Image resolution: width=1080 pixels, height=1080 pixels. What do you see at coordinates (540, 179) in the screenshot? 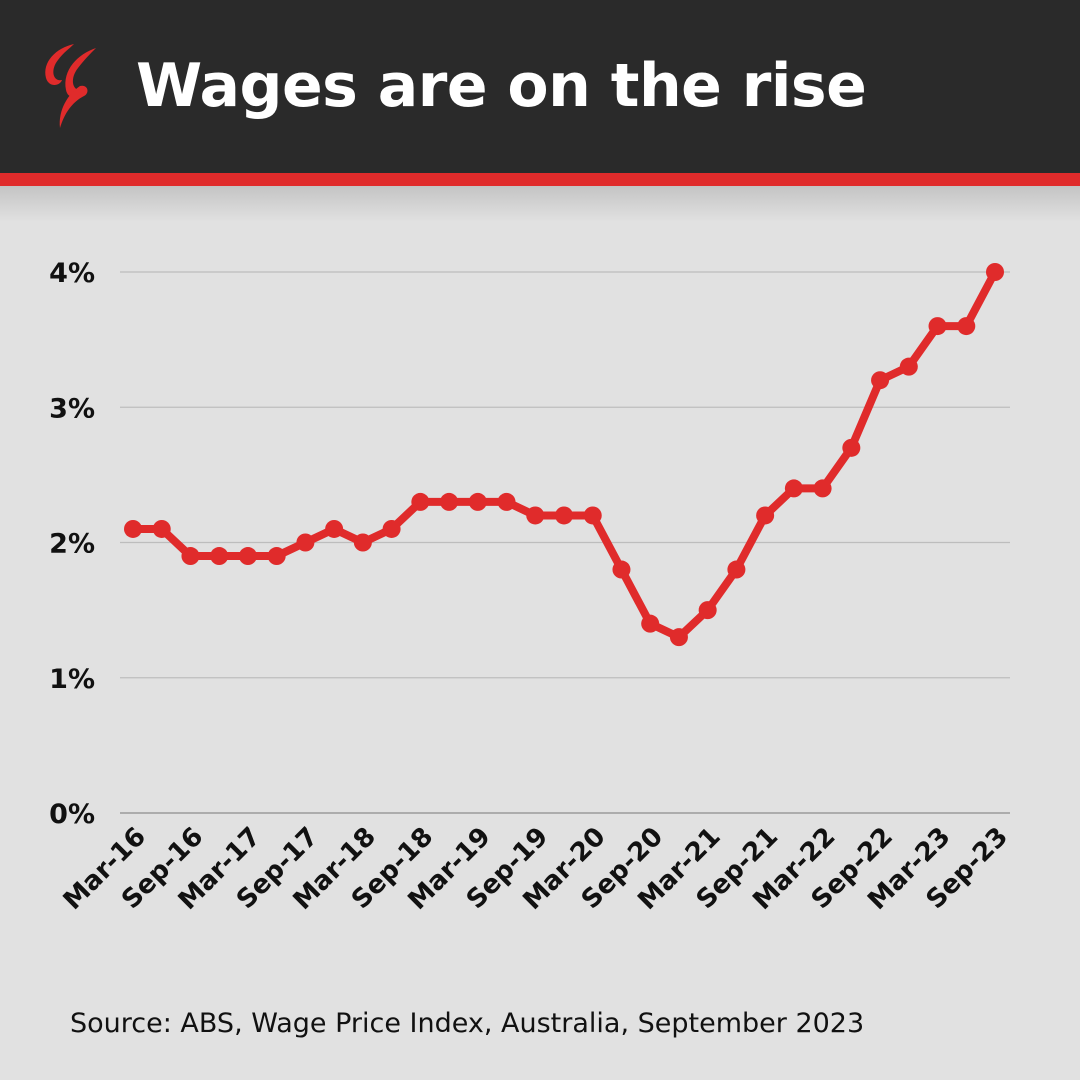
I see `header-accent-stripe` at bounding box center [540, 179].